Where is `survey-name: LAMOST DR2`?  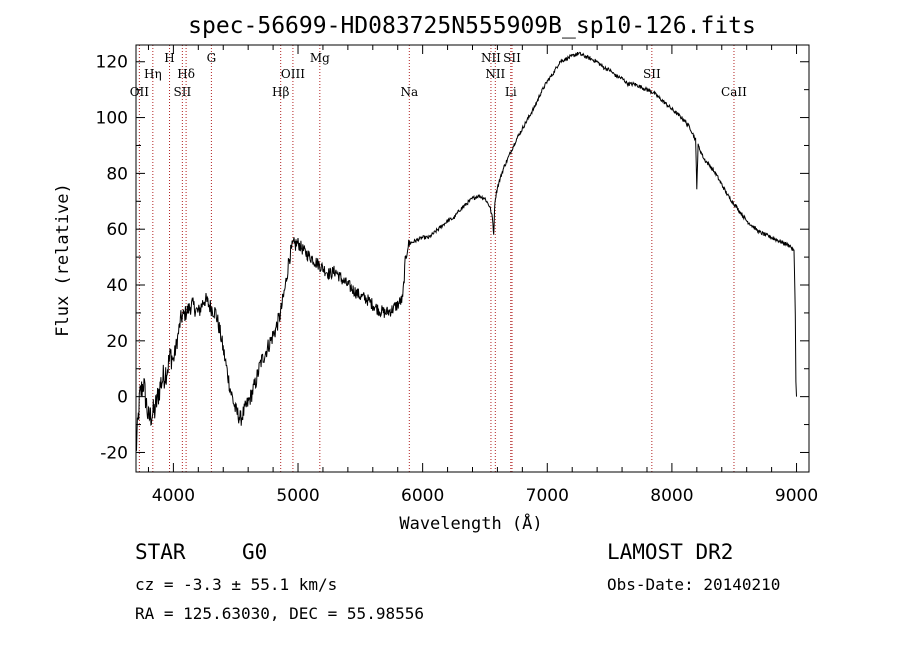
survey-name: LAMOST DR2 is located at coordinates (670, 552).